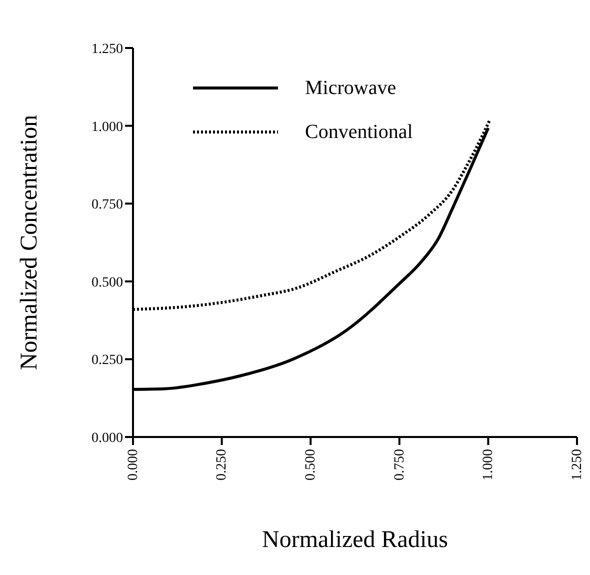 Image resolution: width=590 pixels, height=575 pixels. What do you see at coordinates (355, 540) in the screenshot?
I see `x-axis-title: Normalized Radius` at bounding box center [355, 540].